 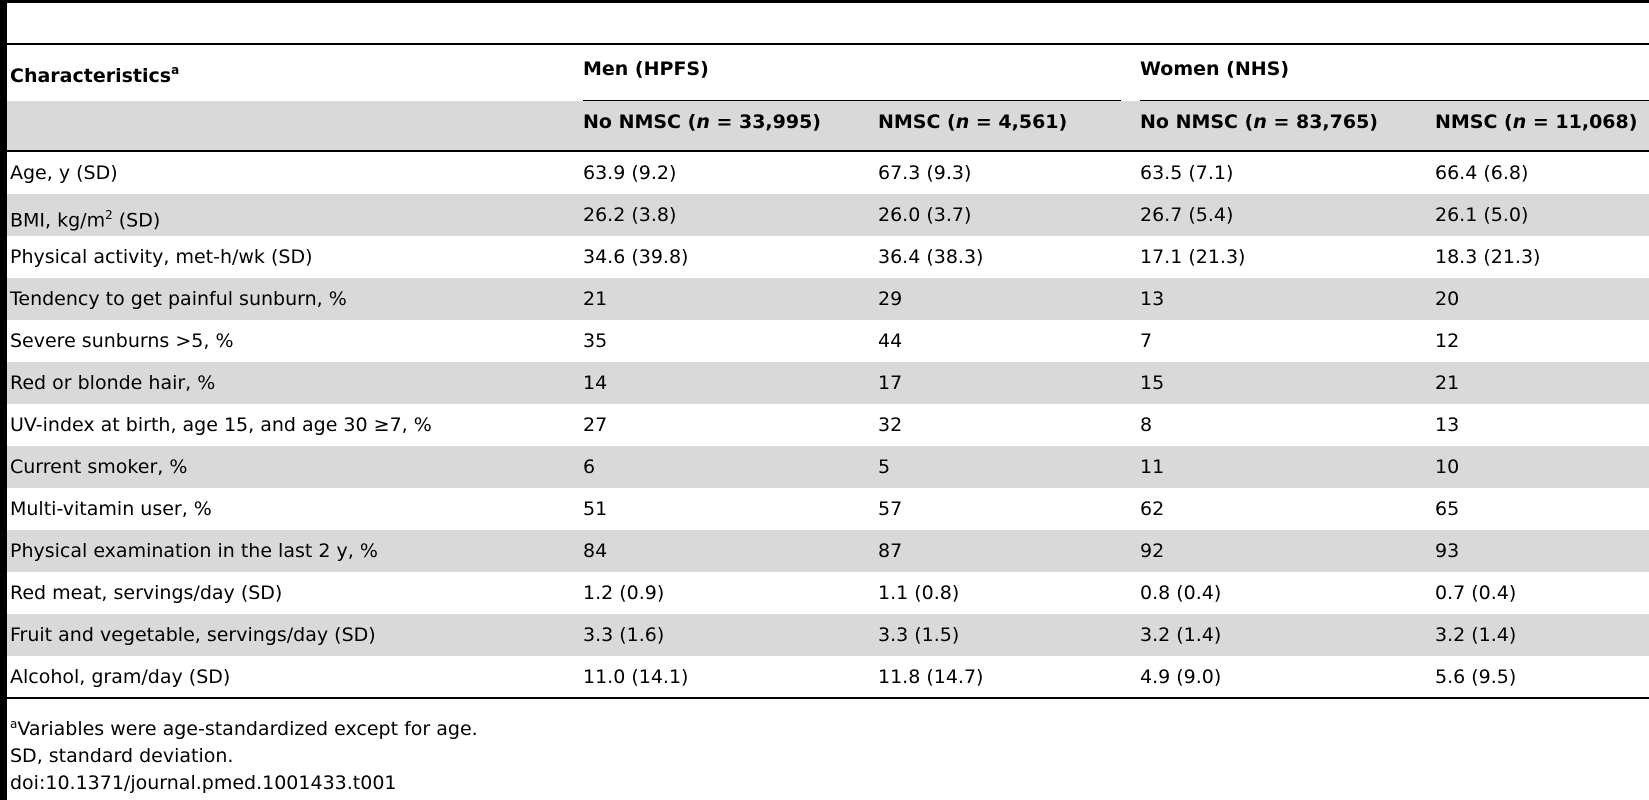 I want to click on cell-women-nmsc: 3.2 (1.4), so click(x=1476, y=635).